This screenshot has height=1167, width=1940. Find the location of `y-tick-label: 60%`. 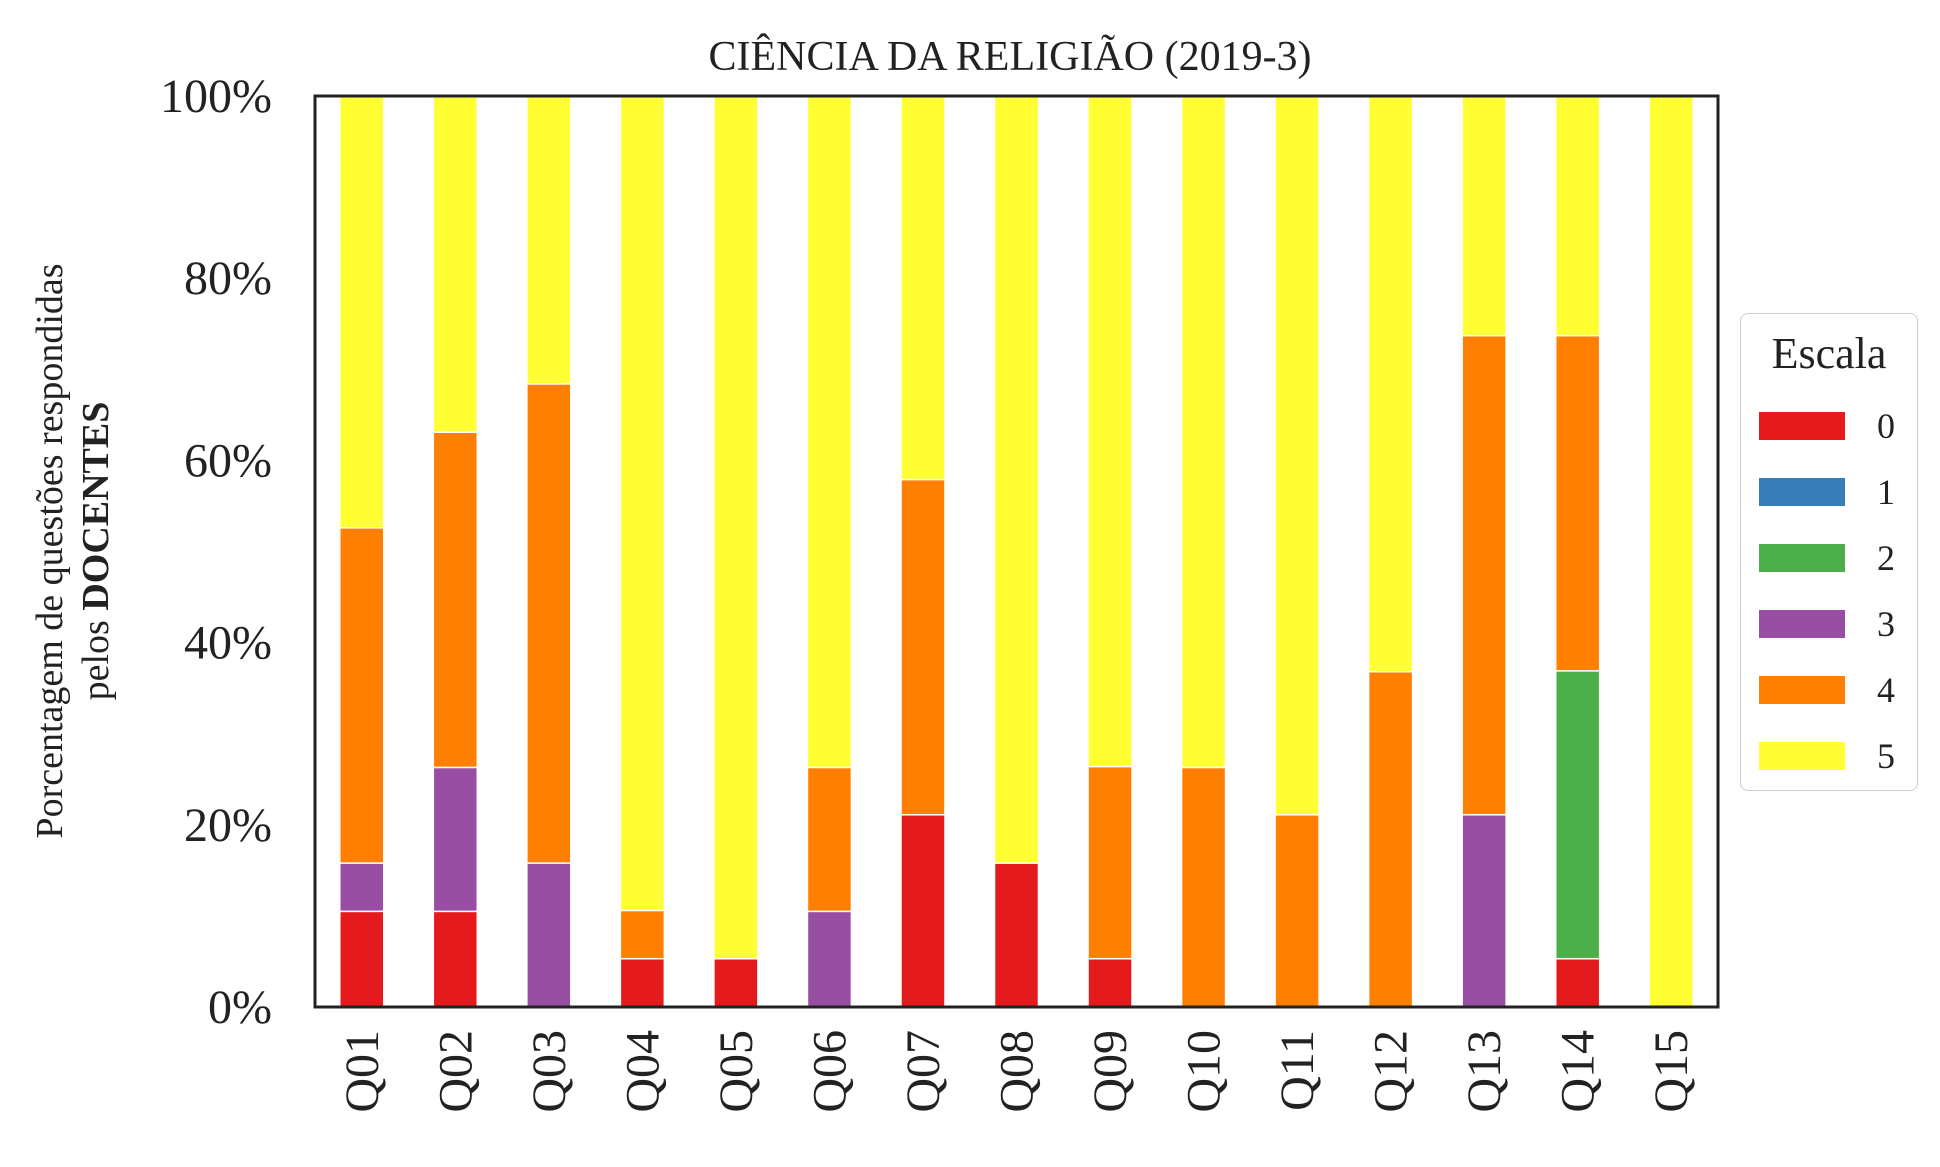

y-tick-label: 60% is located at coordinates (228, 460).